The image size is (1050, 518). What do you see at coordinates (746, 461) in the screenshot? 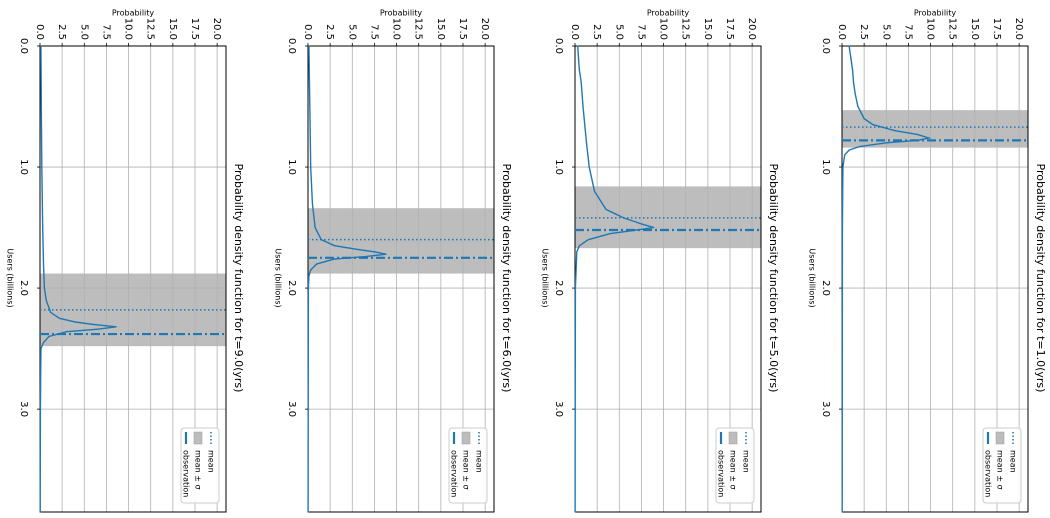
I see `legend-label: mean` at bounding box center [746, 461].